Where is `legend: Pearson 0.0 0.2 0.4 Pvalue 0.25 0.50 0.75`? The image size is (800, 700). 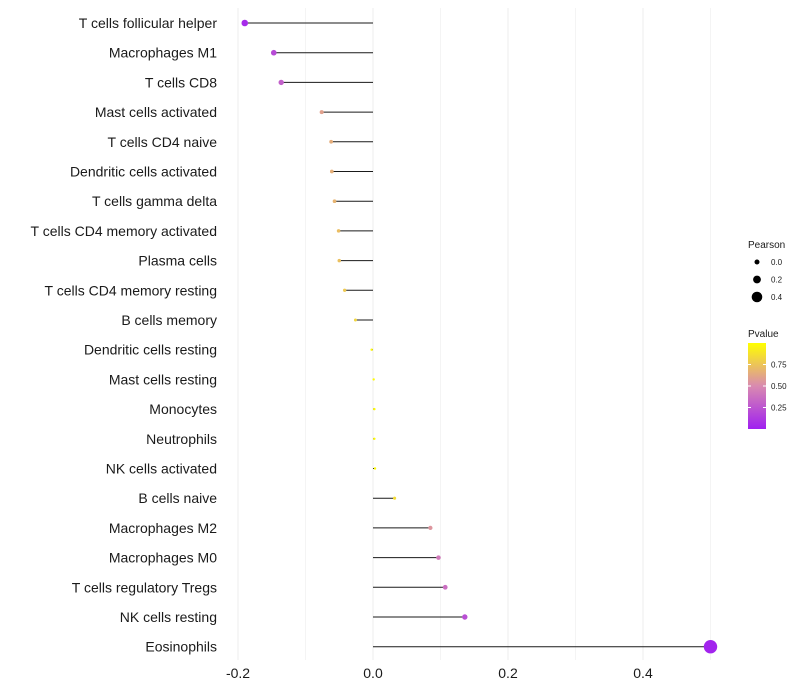
legend: Pearson 0.0 0.2 0.4 Pvalue 0.25 0.50 0.75 is located at coordinates (767, 334).